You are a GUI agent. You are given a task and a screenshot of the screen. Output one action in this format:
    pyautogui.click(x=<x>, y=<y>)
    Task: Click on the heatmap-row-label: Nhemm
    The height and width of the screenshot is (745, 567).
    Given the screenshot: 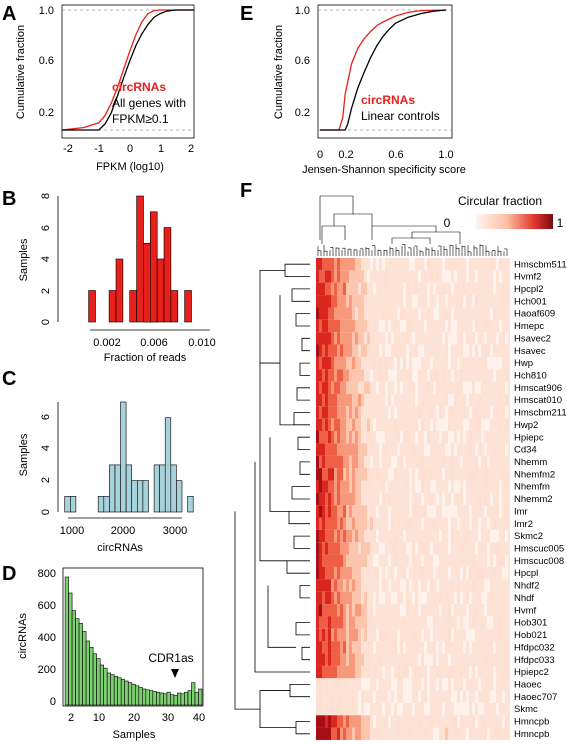 What is the action you would take?
    pyautogui.click(x=530, y=462)
    